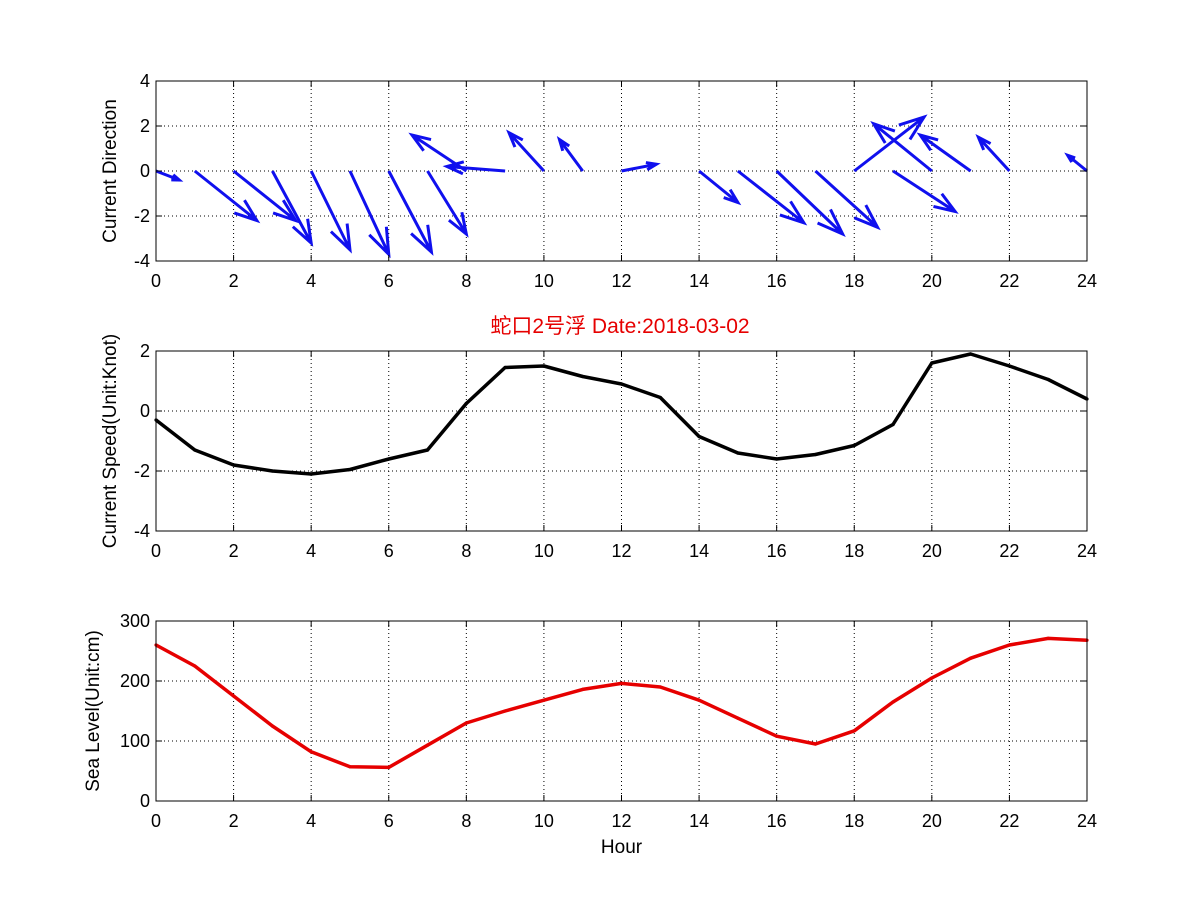  I want to click on x-tick-label: 16, so click(777, 551).